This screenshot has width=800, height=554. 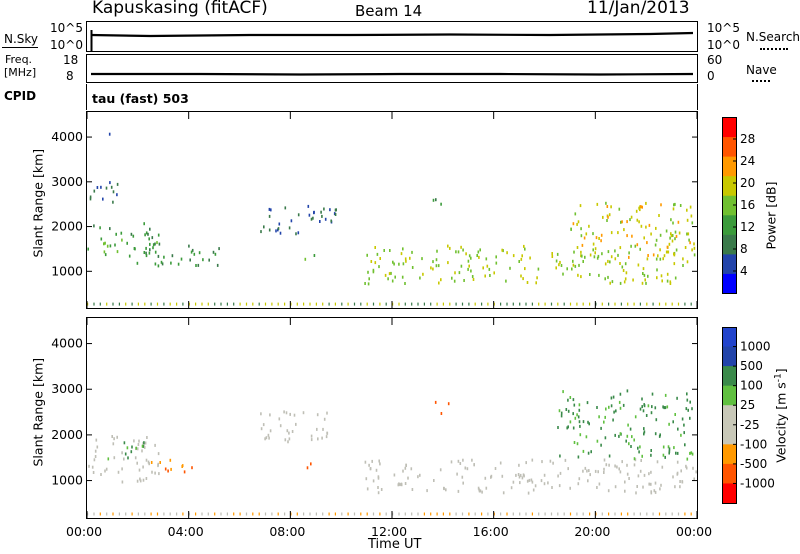 I want to click on power-colorbar-tick-label: 4, so click(x=744, y=271).